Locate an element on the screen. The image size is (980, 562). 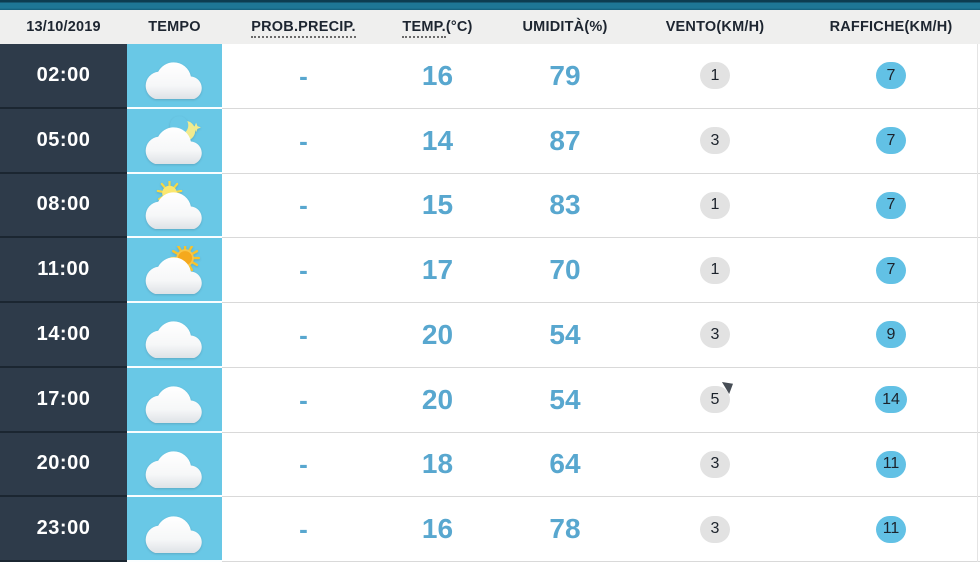
temp-cell: 14 is located at coordinates (437, 141).